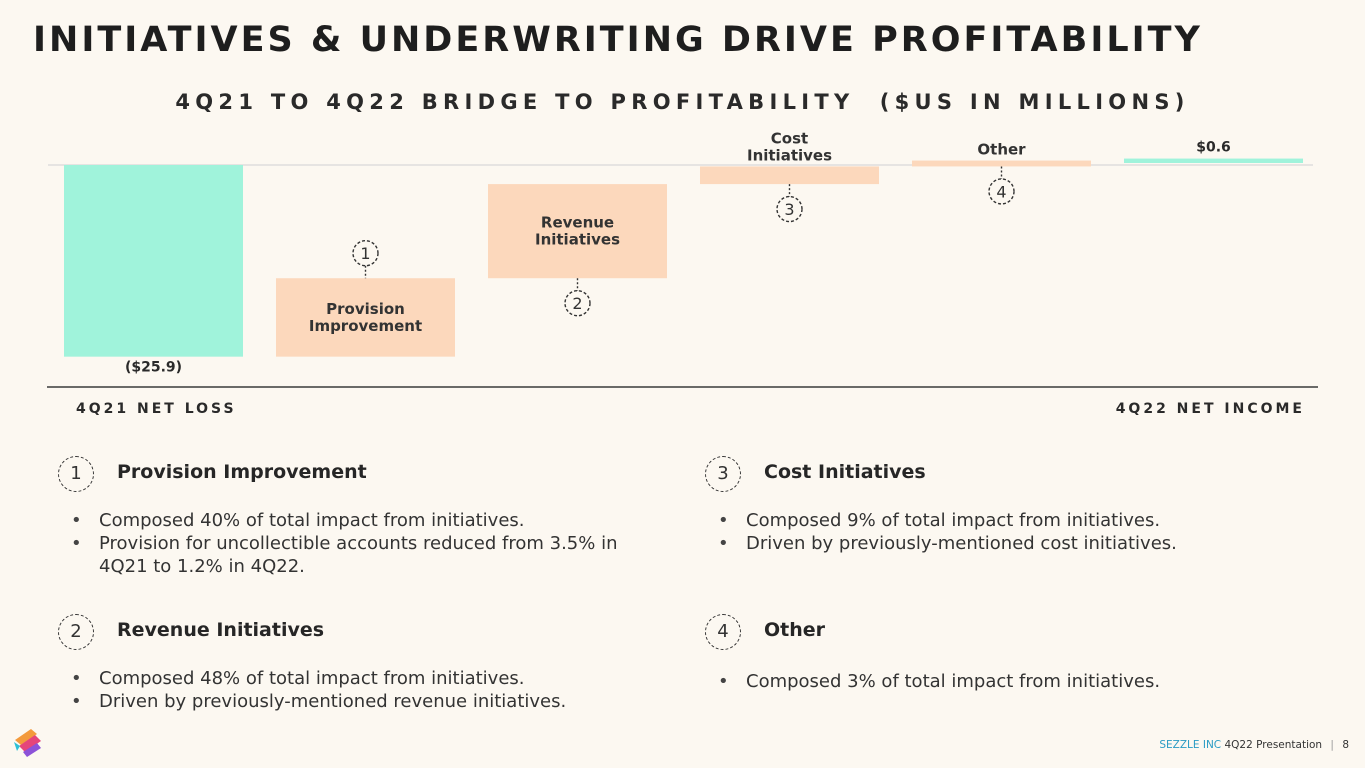  What do you see at coordinates (76, 474) in the screenshot?
I see `step-badge-1: 1` at bounding box center [76, 474].